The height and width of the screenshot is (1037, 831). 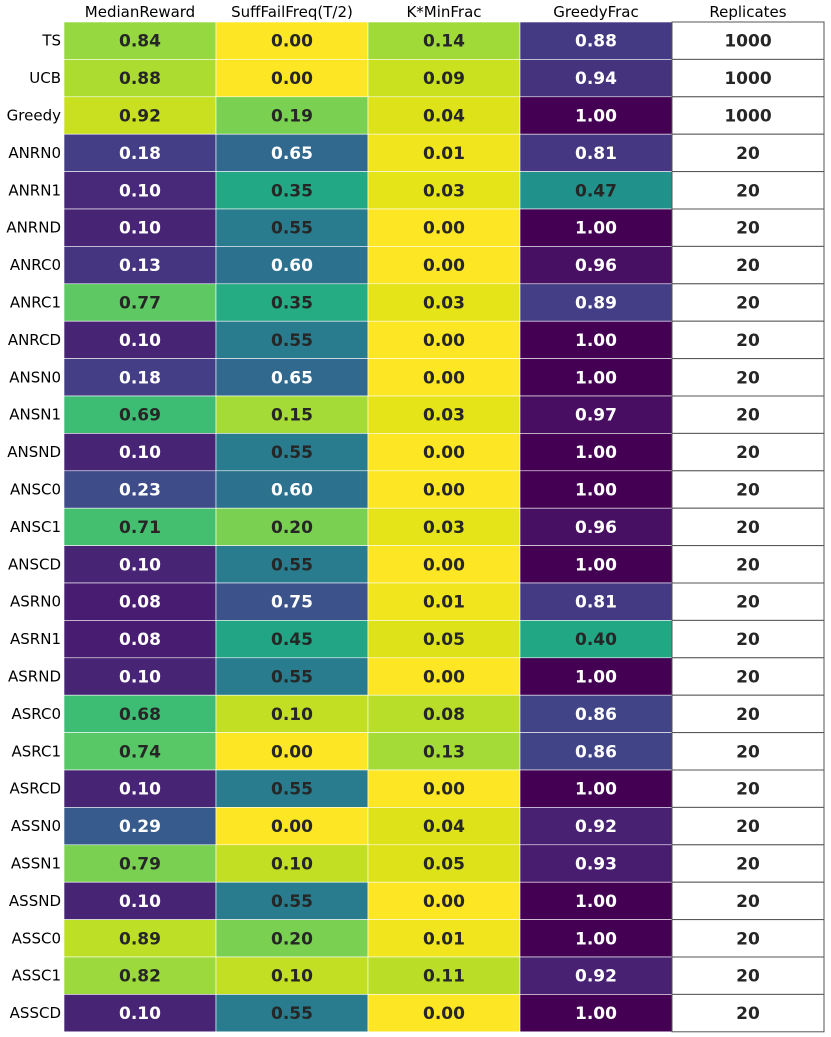 I want to click on cell-value-label: 0.08, so click(x=444, y=715).